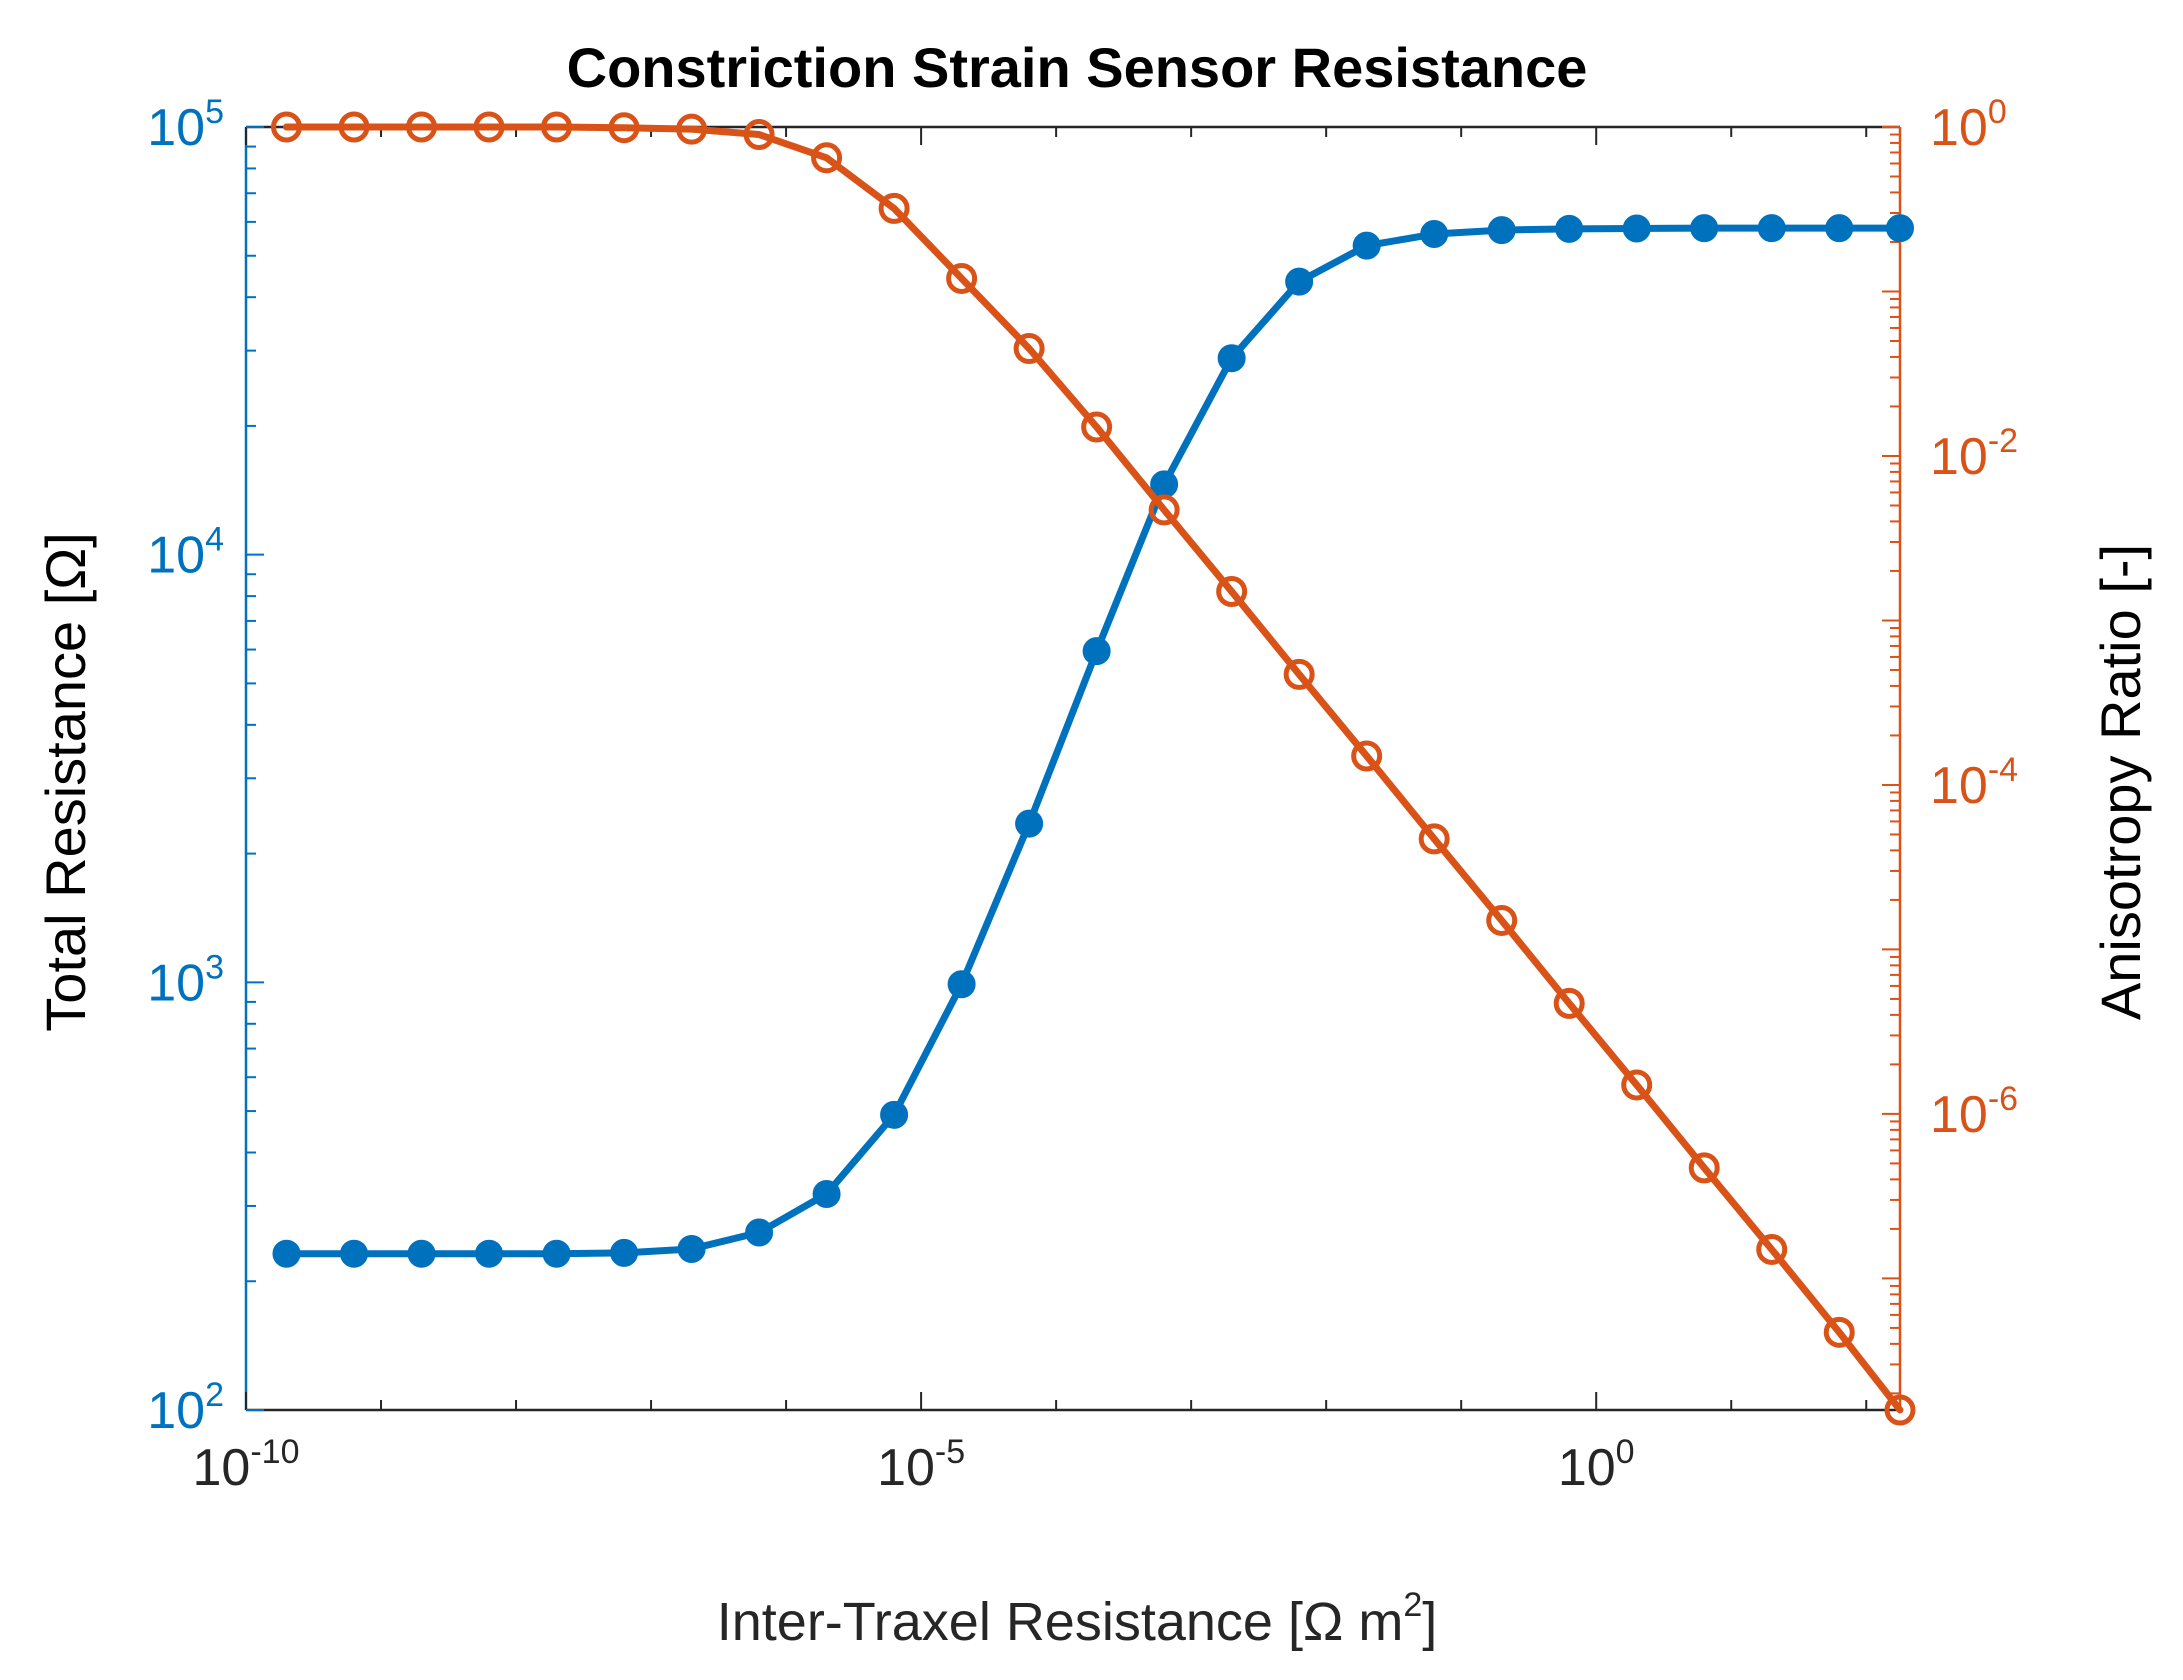  What do you see at coordinates (65, 781) in the screenshot?
I see `left-y-axis-label: Total Resistance [Ω]` at bounding box center [65, 781].